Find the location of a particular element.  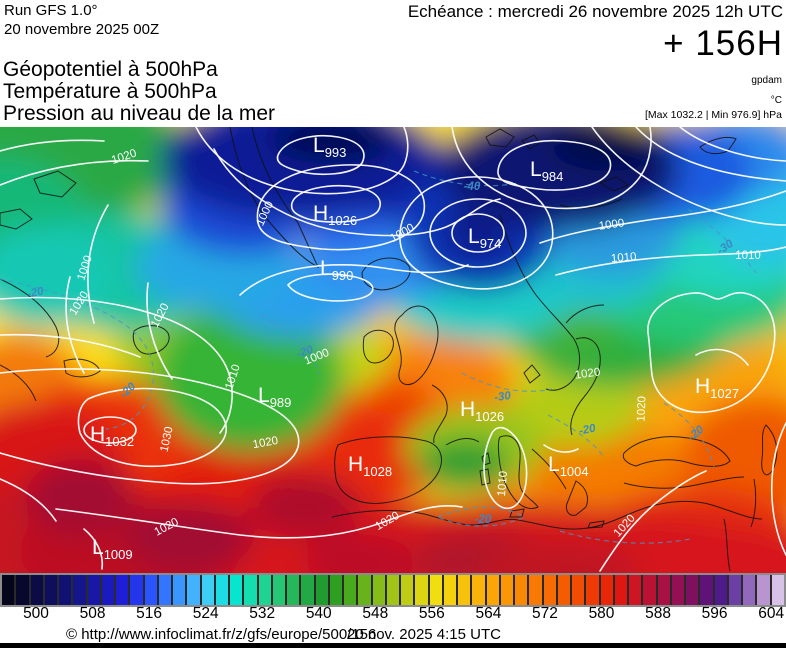

colorbar-tick-524: 524 is located at coordinates (205, 613).